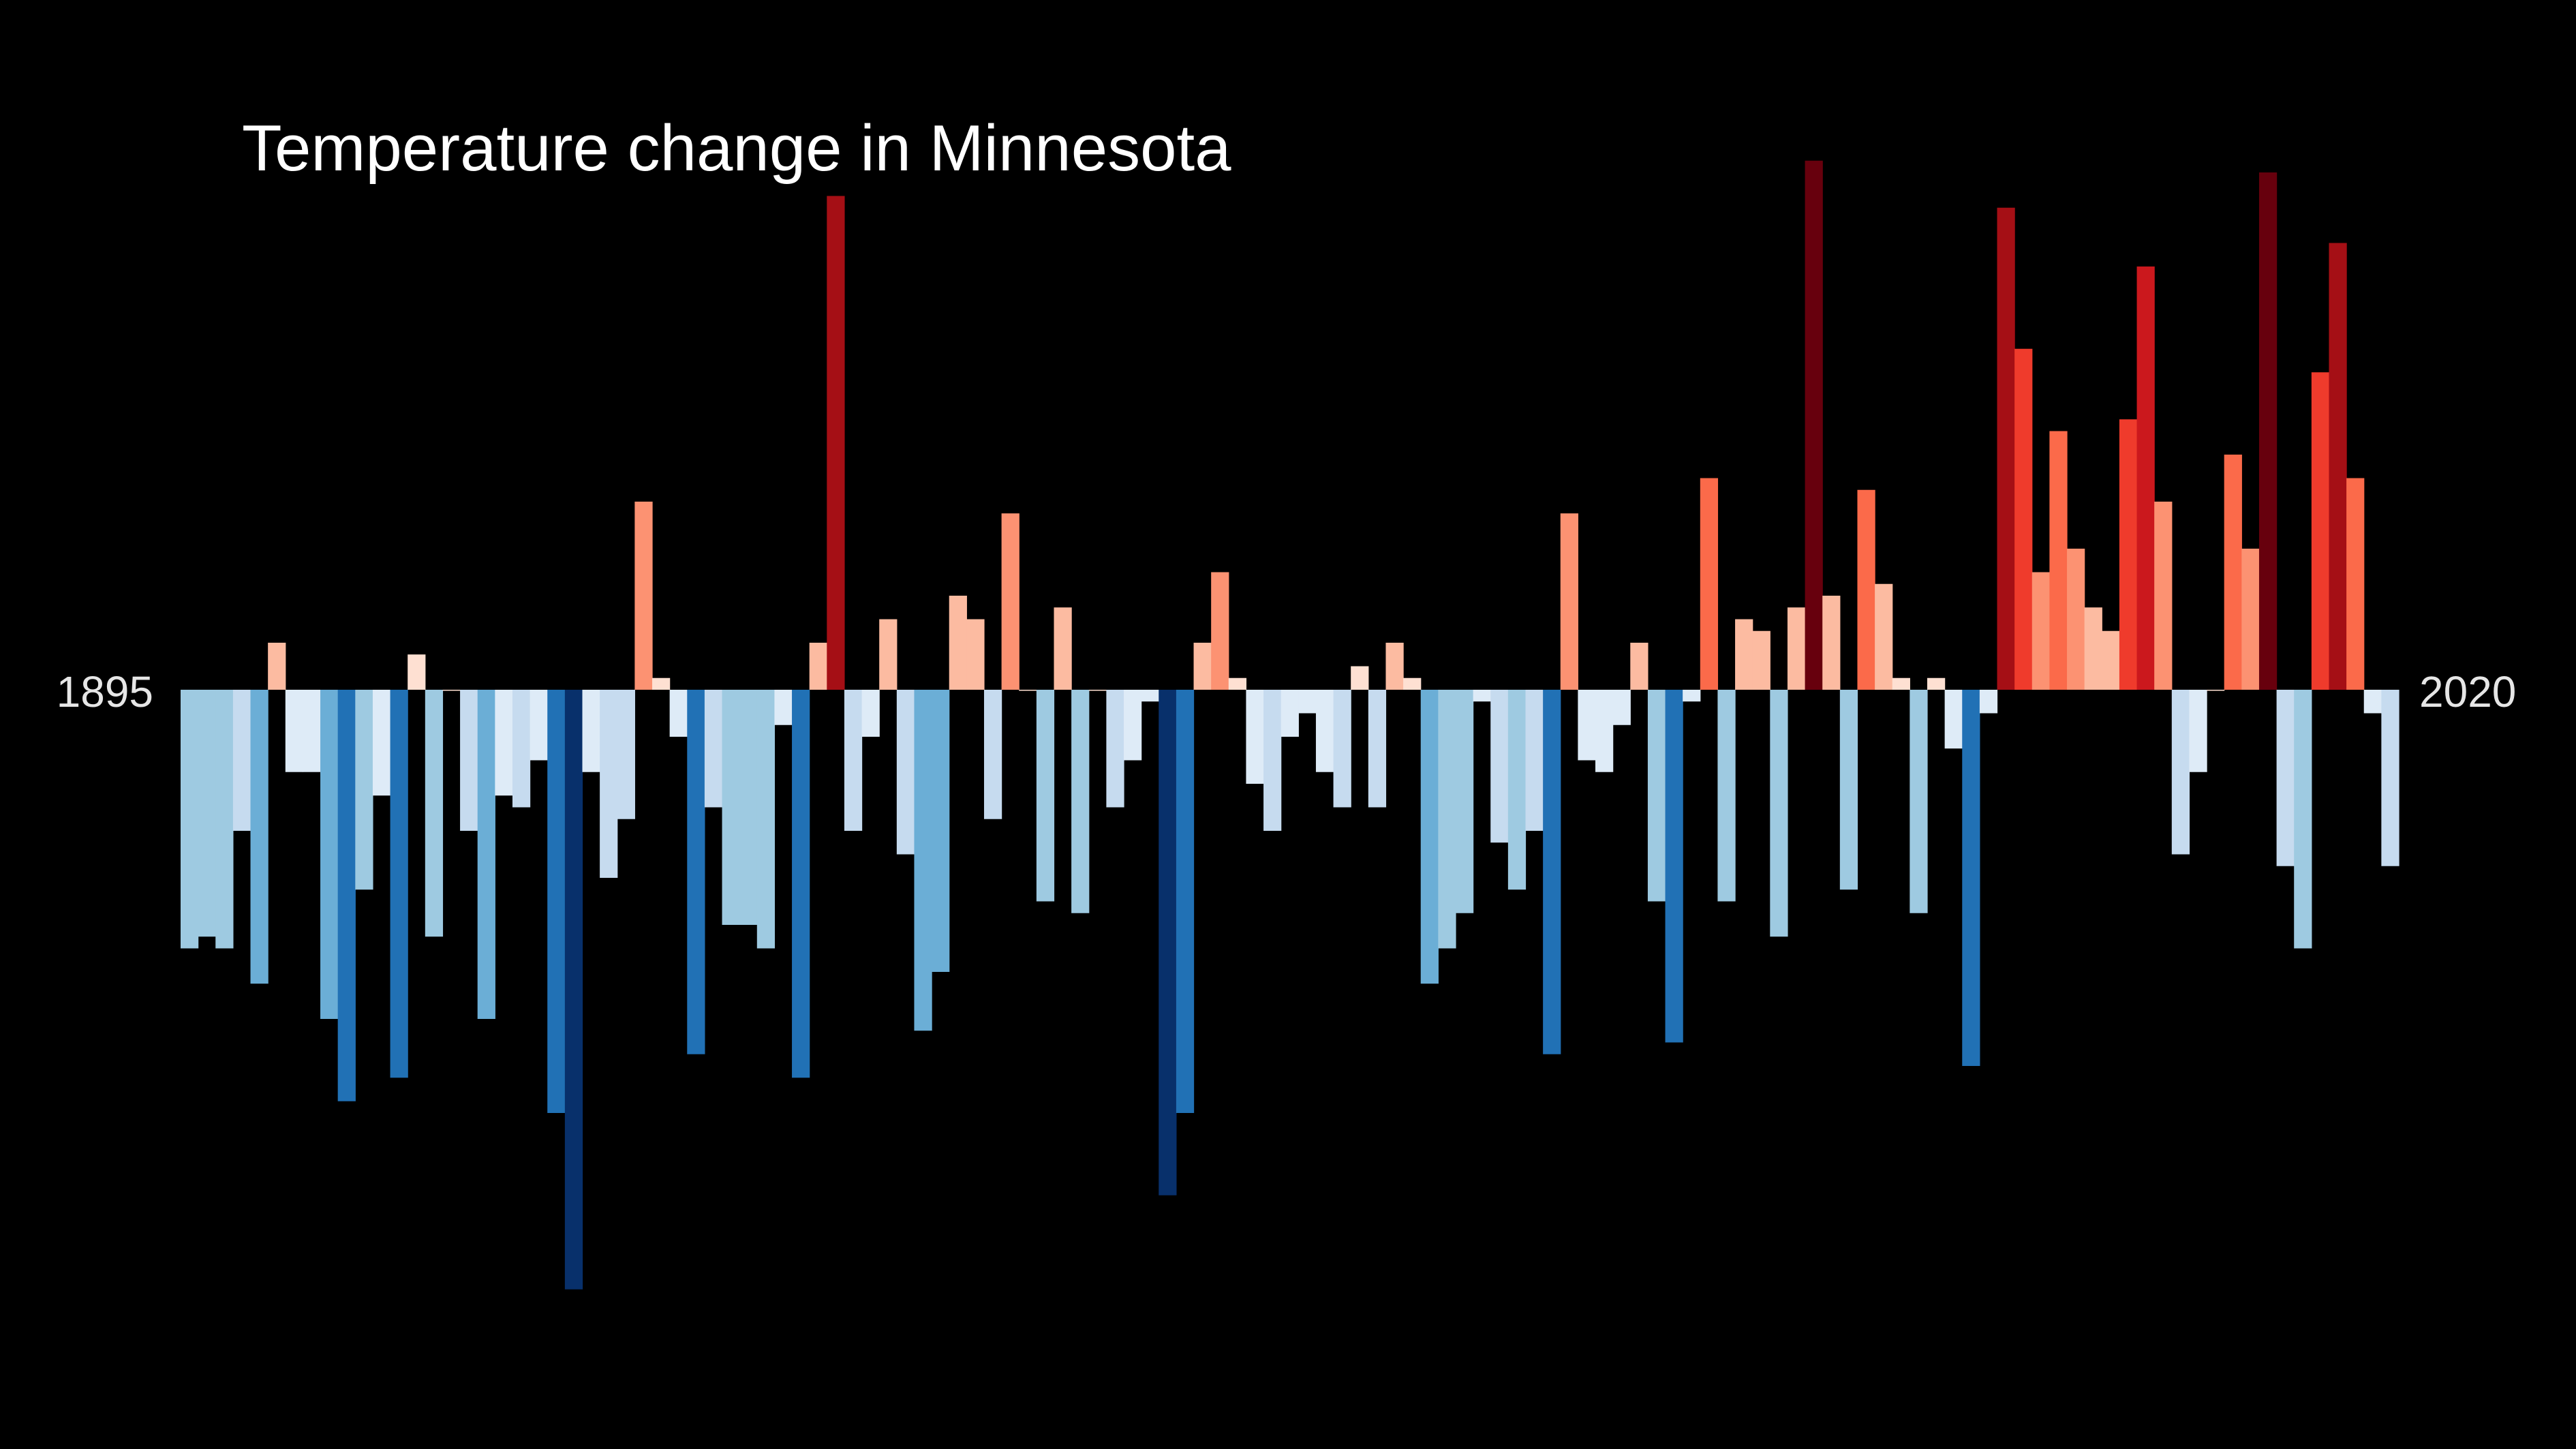 Image resolution: width=2576 pixels, height=1449 pixels. What do you see at coordinates (2372, 702) in the screenshot?
I see `bar-year-2020` at bounding box center [2372, 702].